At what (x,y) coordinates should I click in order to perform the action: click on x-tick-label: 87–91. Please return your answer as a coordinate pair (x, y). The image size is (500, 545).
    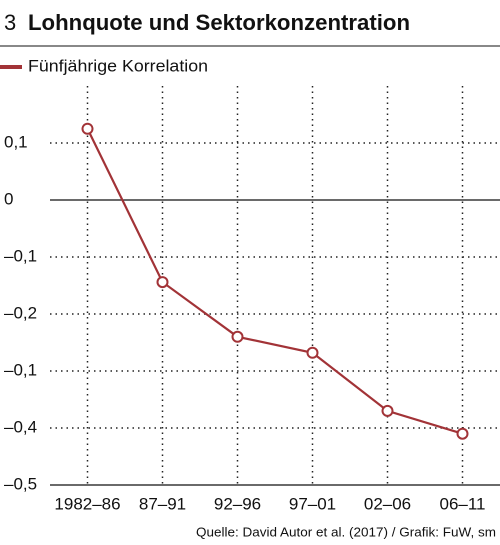
    Looking at the image, I should click on (162, 503).